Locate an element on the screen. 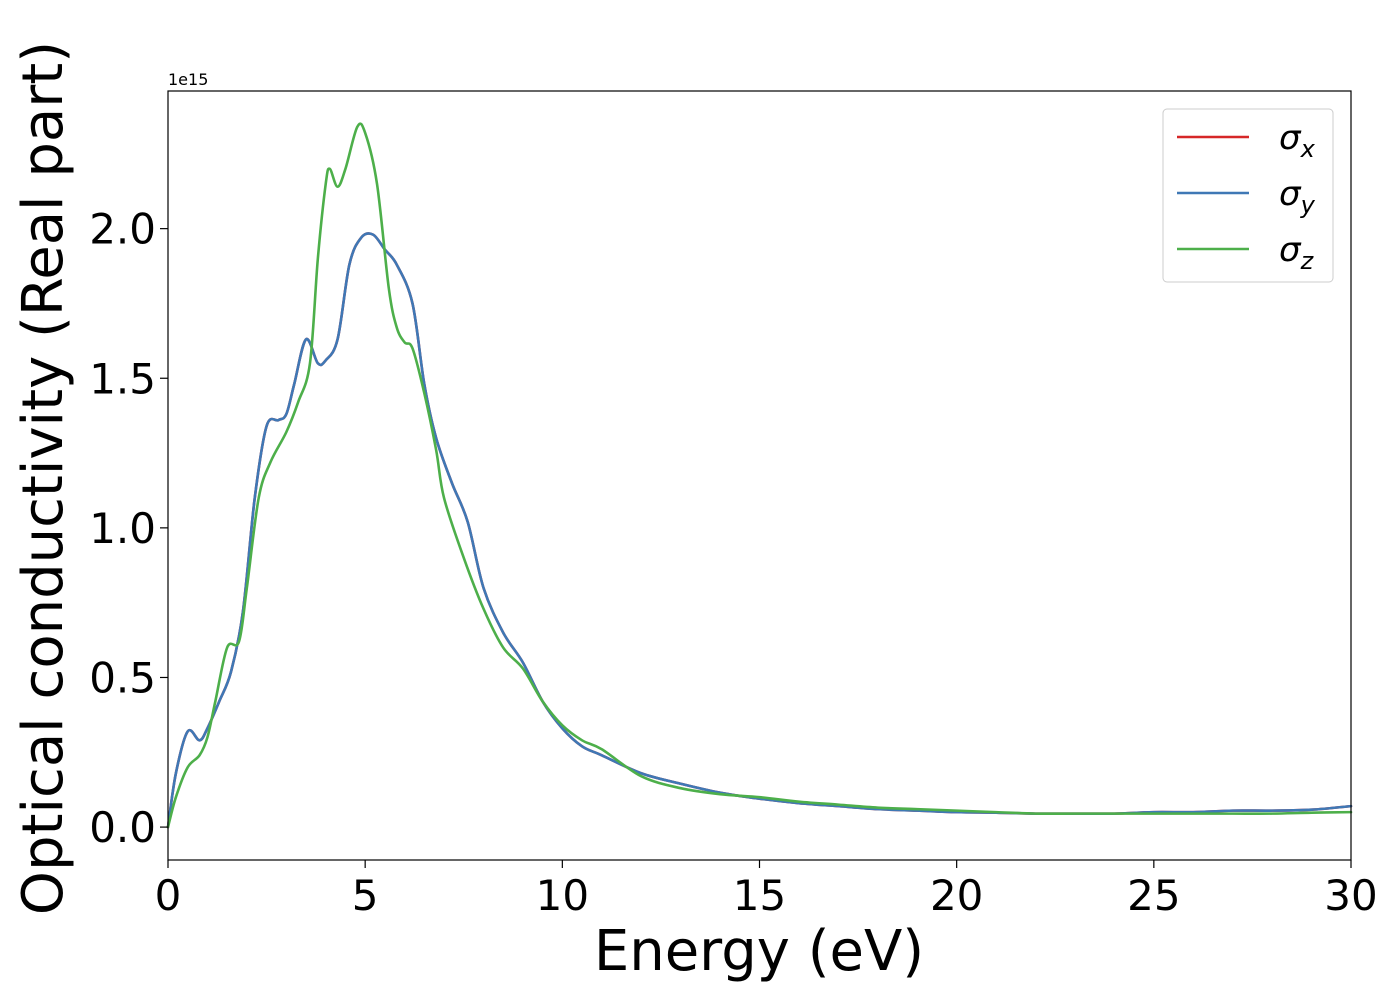  y-axis-label: Optical conductivity (Real part) is located at coordinates (43, 478).